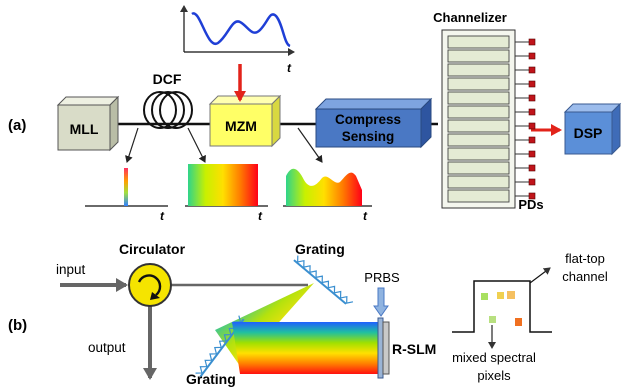  What do you see at coordinates (150, 285) in the screenshot?
I see `circulator-icon` at bounding box center [150, 285].